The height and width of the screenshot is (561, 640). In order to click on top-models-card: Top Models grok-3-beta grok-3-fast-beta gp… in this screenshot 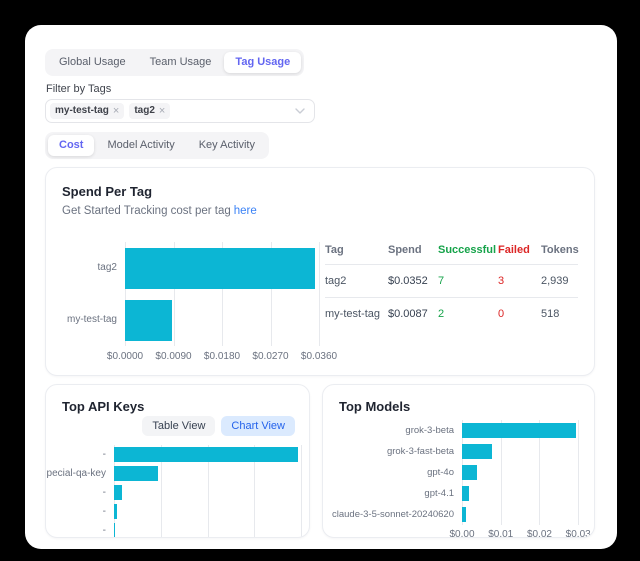, I will do `click(458, 461)`.